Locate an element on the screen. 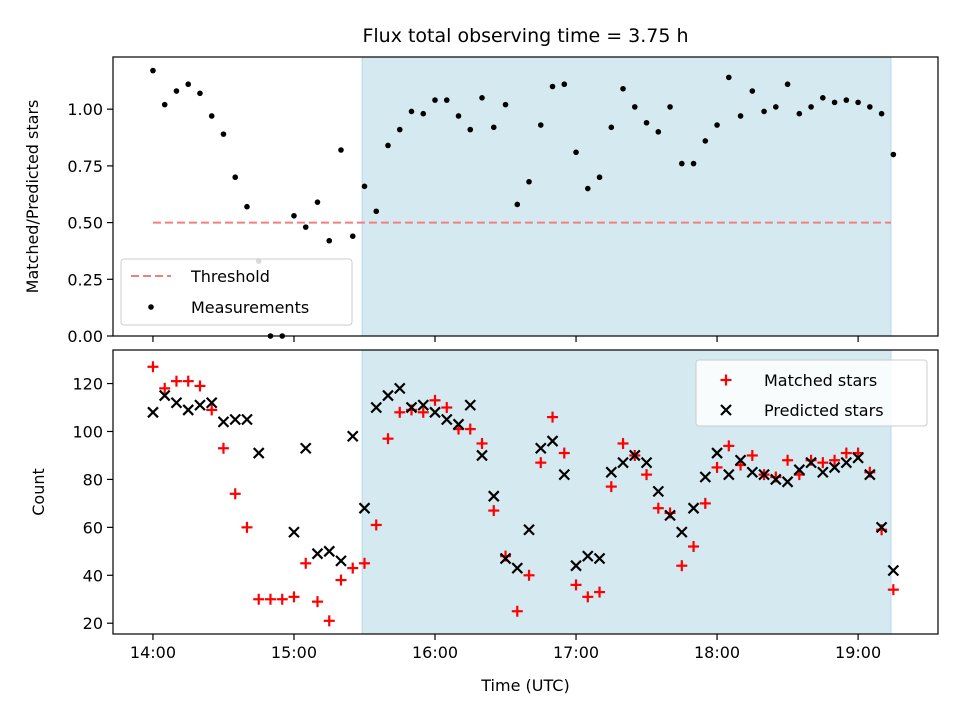  legend-predicted-symbol is located at coordinates (726, 410).